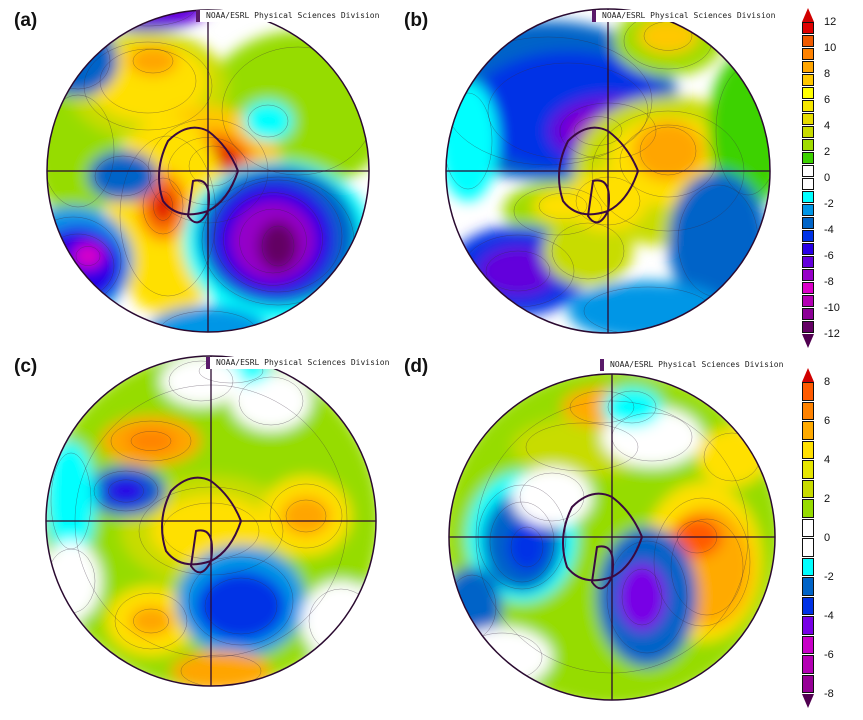  Describe the element at coordinates (827, 499) in the screenshot. I see `colorbar-tick-label: 2` at that location.